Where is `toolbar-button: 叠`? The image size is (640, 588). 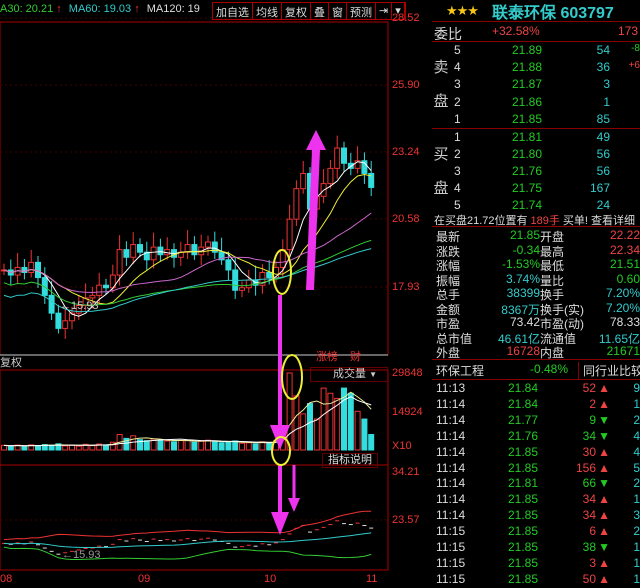
toolbar-button: 叠 is located at coordinates (320, 11).